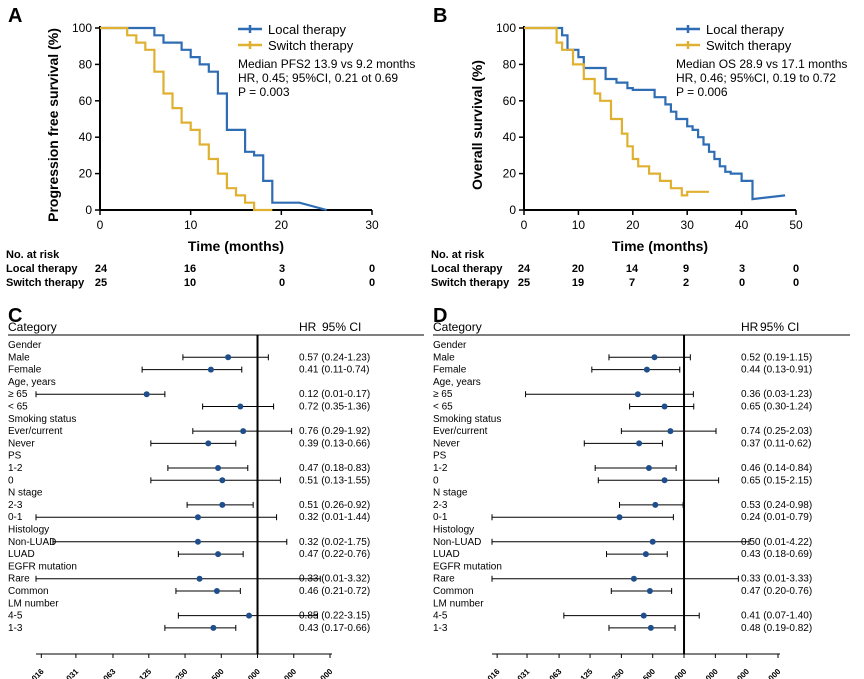 The height and width of the screenshot is (679, 864). Describe the element at coordinates (742, 225) in the screenshot. I see `x-tick-label: 40` at that location.